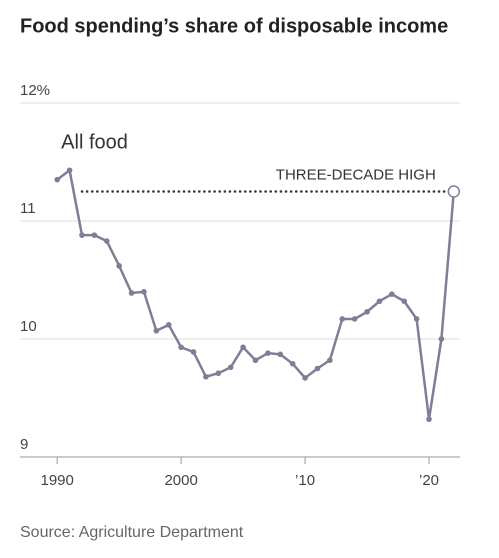 The width and height of the screenshot is (499, 558). What do you see at coordinates (28, 326) in the screenshot?
I see `y-tick-label: 10` at bounding box center [28, 326].